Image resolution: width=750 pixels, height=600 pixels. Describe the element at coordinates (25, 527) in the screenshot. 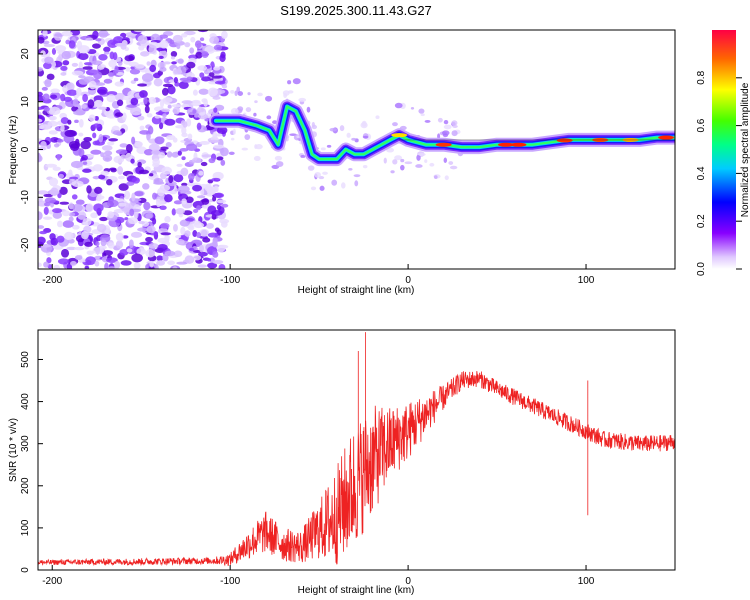

I see `y-tick-label: 100` at that location.